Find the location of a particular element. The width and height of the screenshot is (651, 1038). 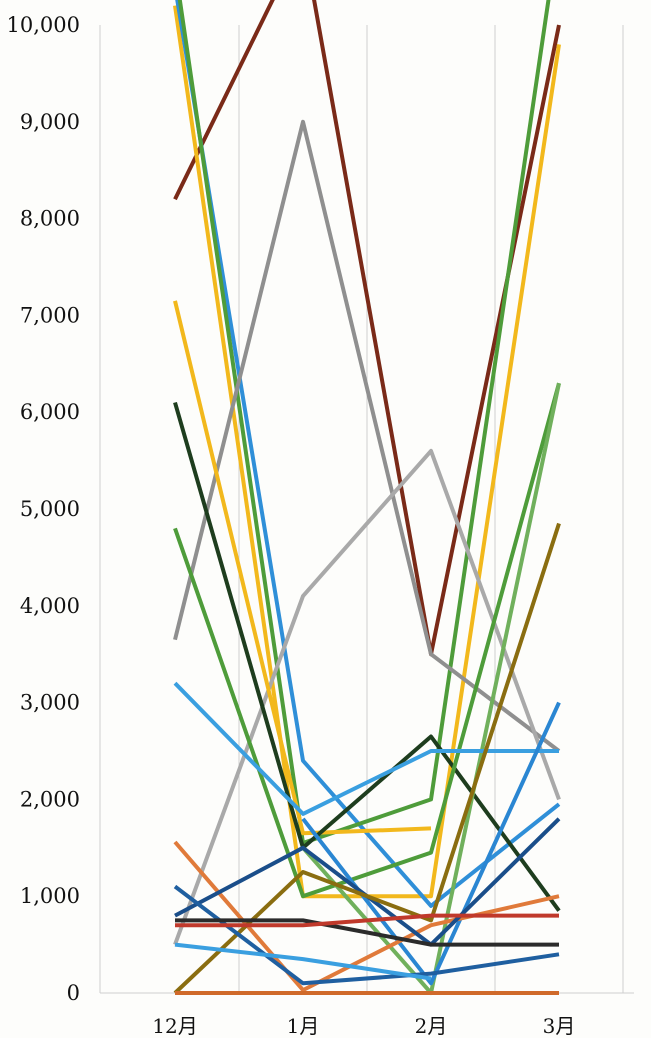

x-axis-ticks: 12月 1月 2月 3月 is located at coordinates (363, 1026).